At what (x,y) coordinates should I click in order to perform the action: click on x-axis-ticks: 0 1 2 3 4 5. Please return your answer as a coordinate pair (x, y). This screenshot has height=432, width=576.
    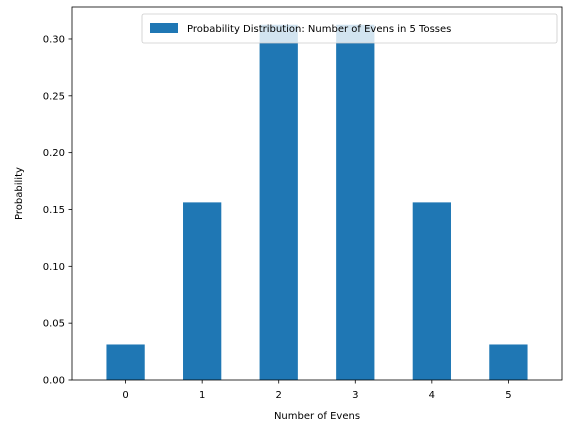
    Looking at the image, I should click on (317, 390).